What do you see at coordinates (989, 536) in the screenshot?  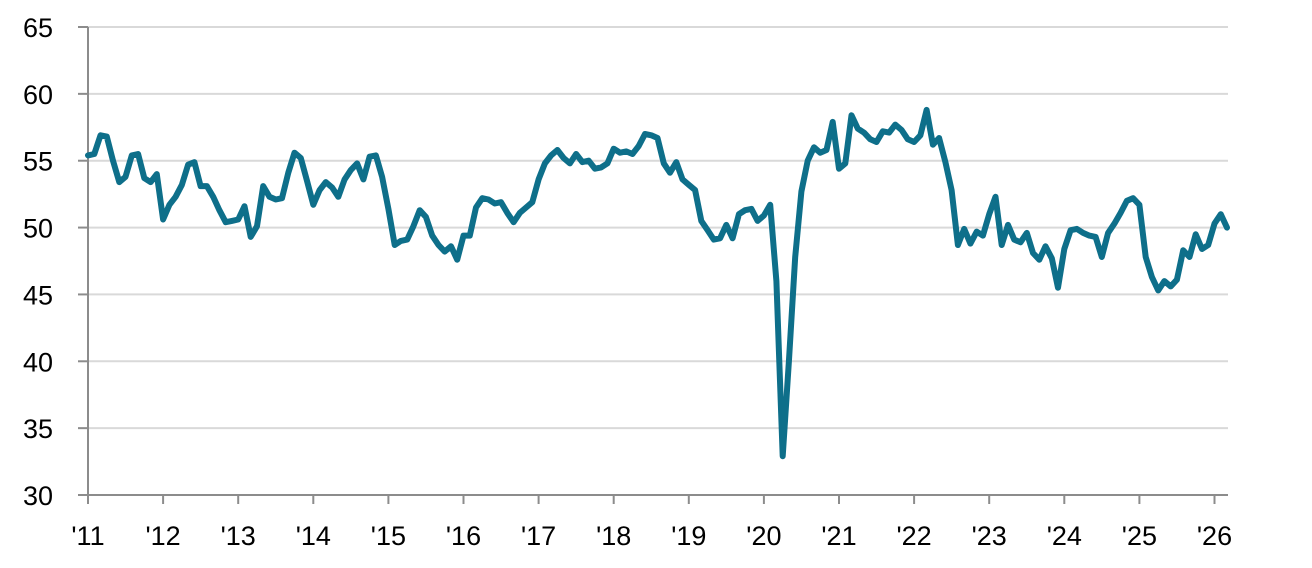 I see `x-tick-label: '23` at bounding box center [989, 536].